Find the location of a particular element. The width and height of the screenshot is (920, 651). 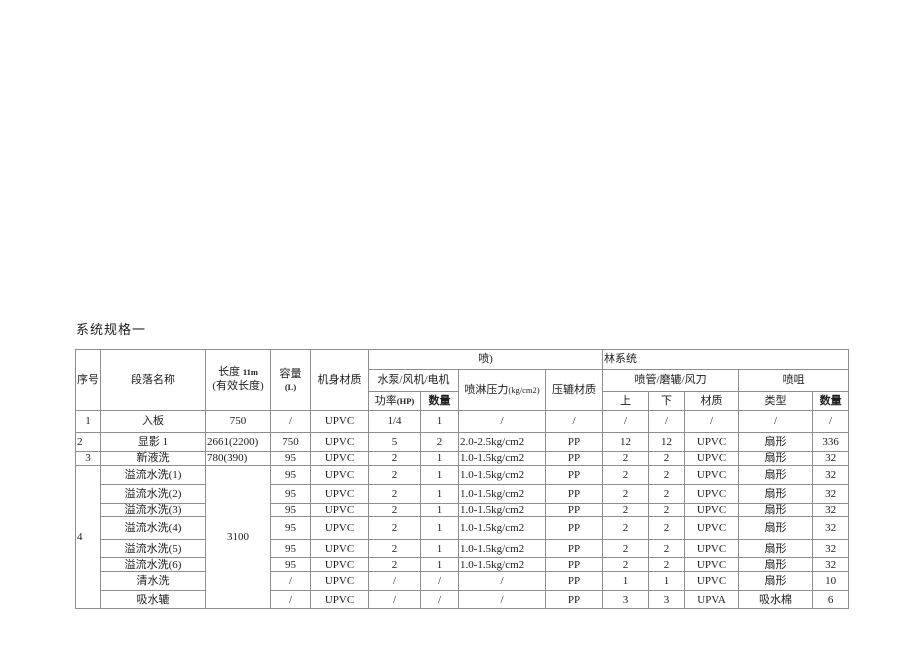

cell-section: 吸水辘 is located at coordinates (153, 600).